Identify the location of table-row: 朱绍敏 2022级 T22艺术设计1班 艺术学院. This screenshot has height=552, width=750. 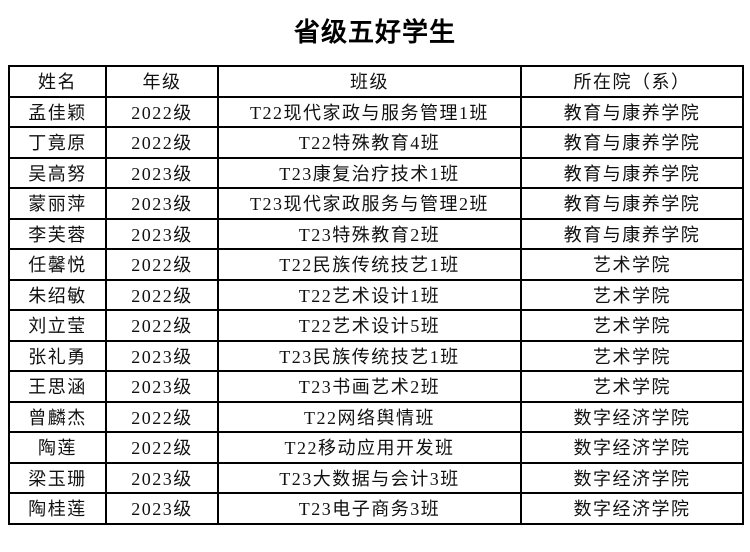
(376, 294).